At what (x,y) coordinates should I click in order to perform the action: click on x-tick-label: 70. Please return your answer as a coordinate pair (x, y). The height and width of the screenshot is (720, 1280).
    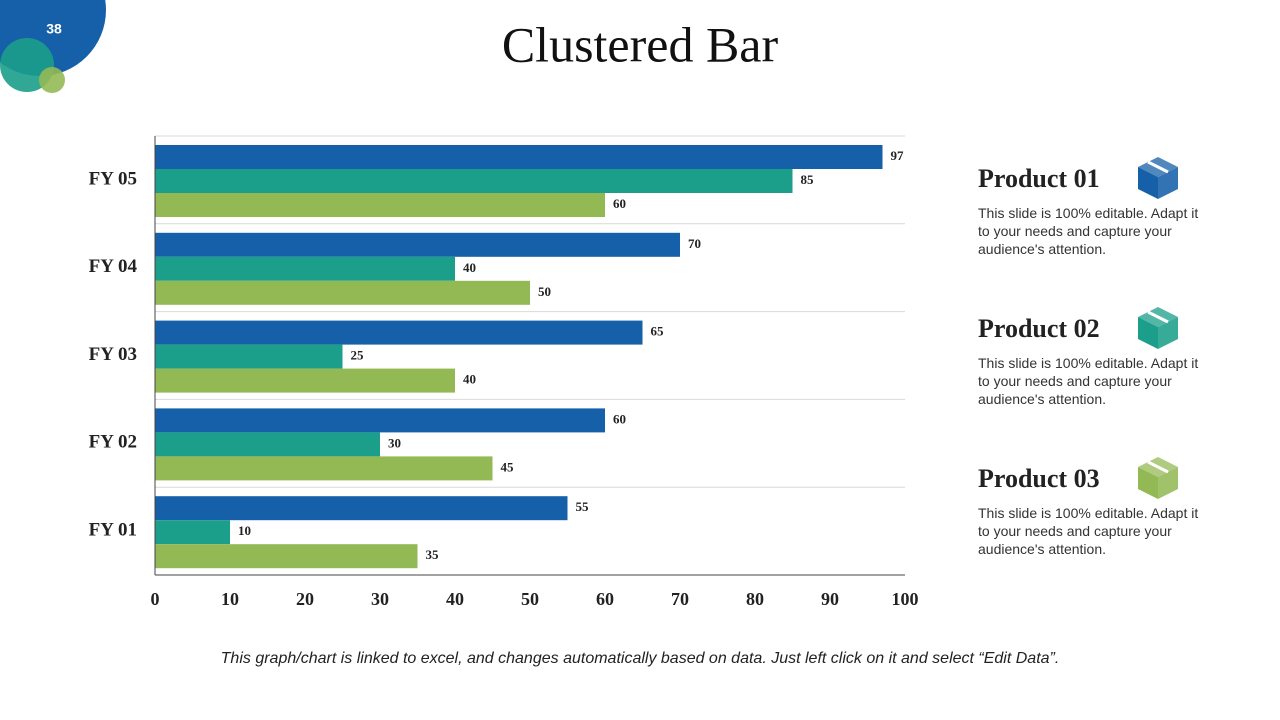
    Looking at the image, I should click on (680, 599).